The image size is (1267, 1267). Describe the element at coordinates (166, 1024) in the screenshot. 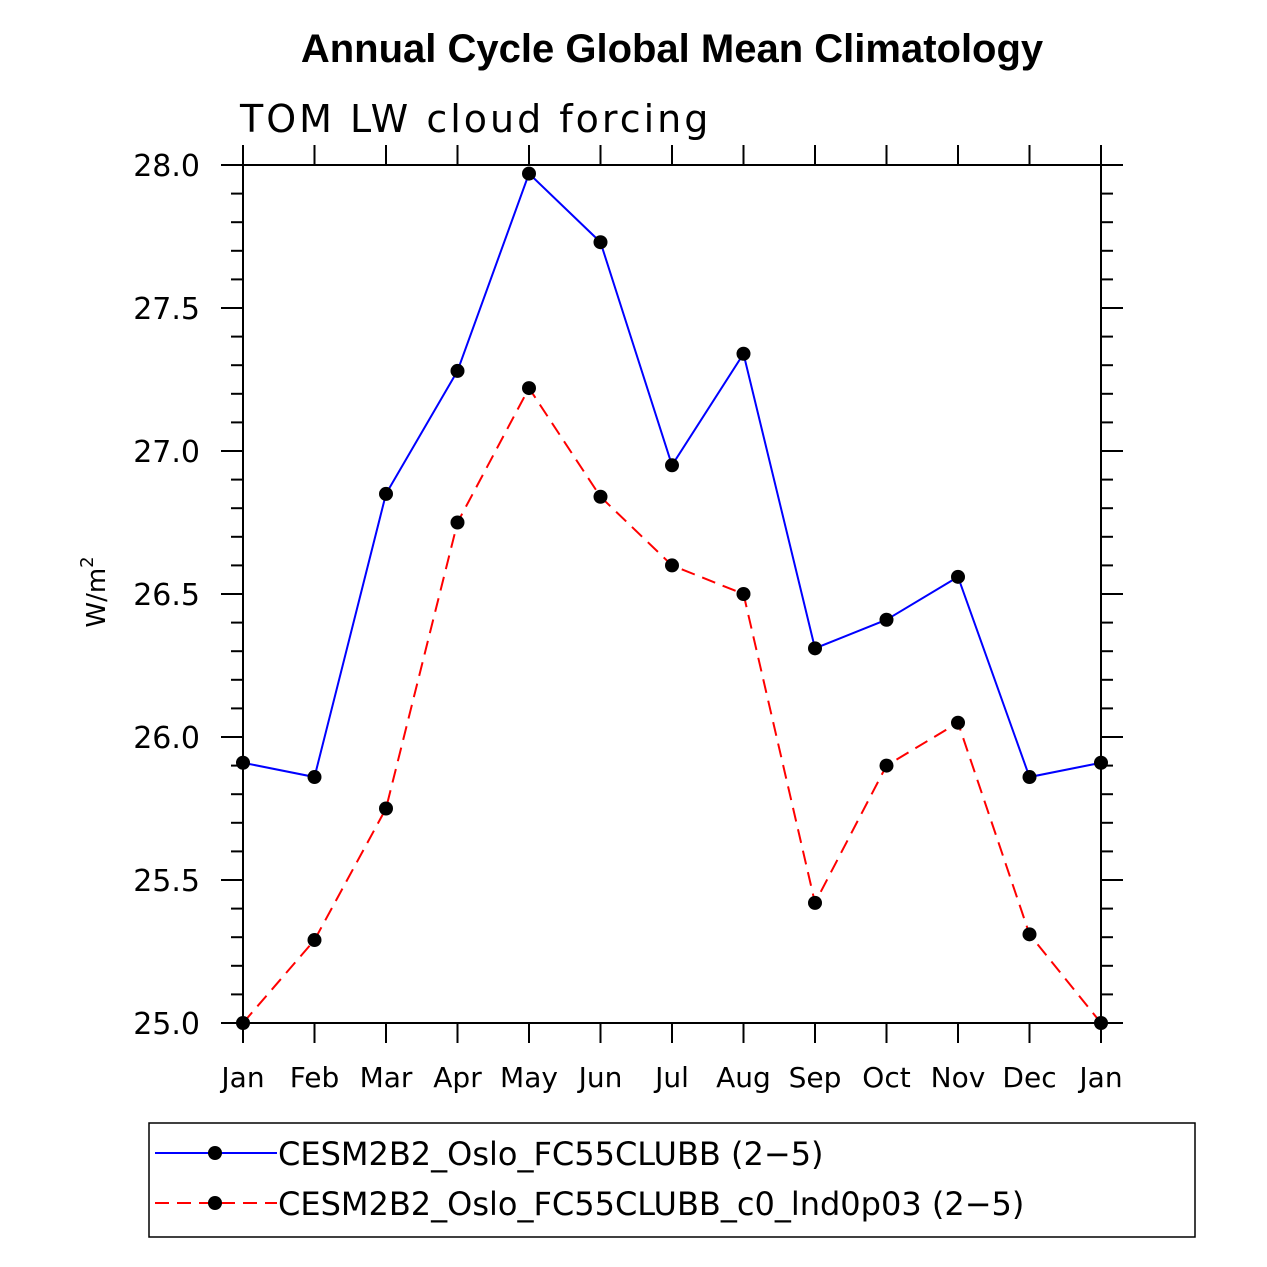

I see `y-tick-label: 25.0` at that location.